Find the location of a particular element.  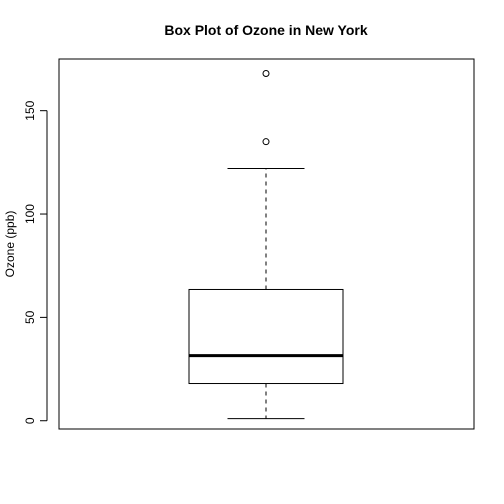

y-axis: 0 50 100 150 is located at coordinates (35, 262).